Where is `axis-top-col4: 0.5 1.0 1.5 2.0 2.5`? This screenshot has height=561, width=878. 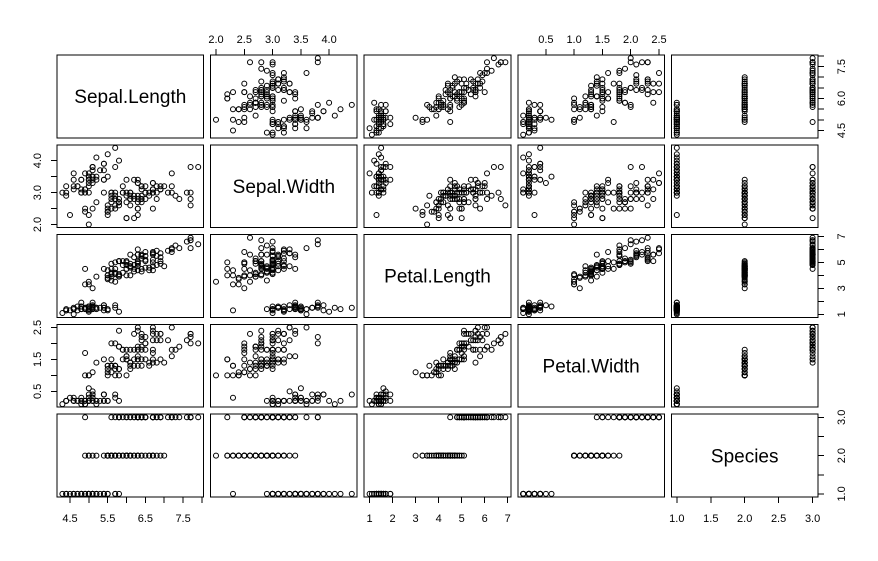 axis-top-col4: 0.5 1.0 1.5 2.0 2.5 is located at coordinates (602, 44).